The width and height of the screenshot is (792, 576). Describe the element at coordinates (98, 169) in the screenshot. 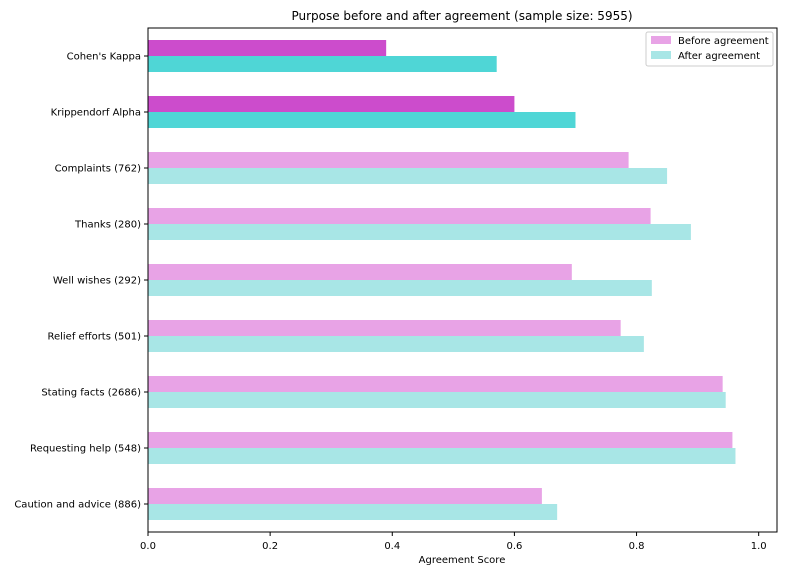

I see `y-tick-label: Complaints (762)` at that location.